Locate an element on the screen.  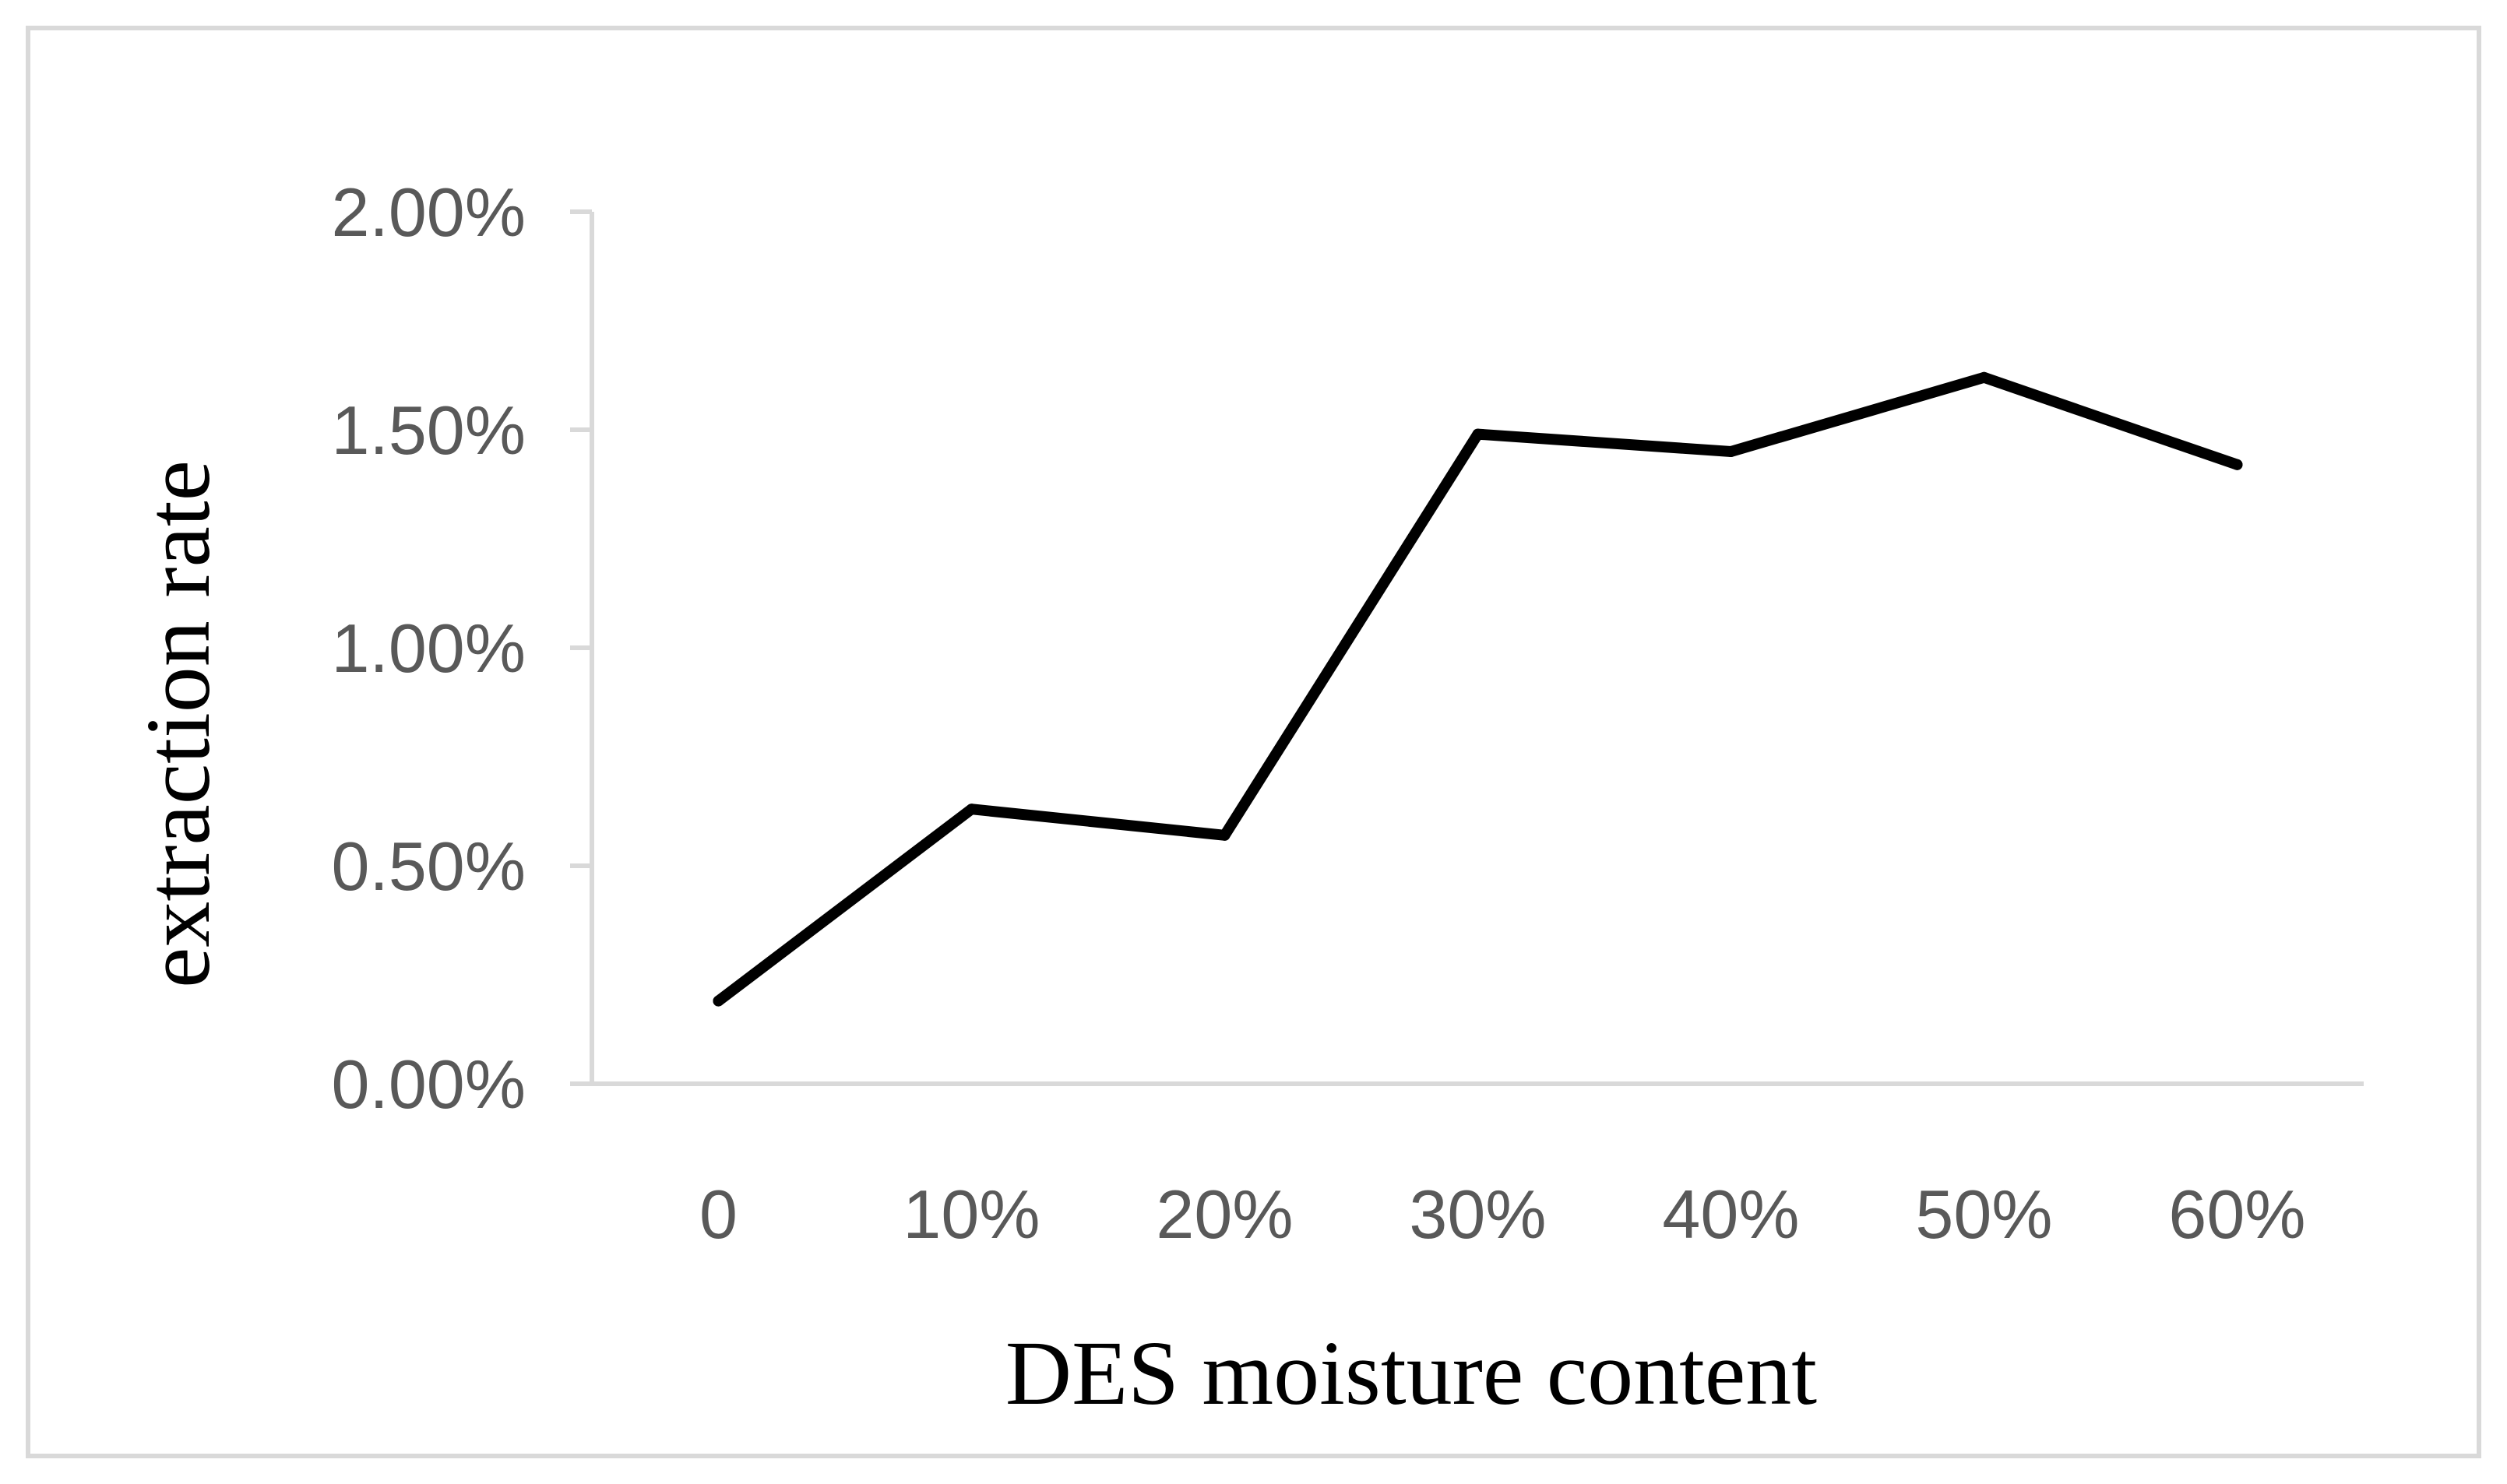
x-axis-title: DES moisture content is located at coordinates (1411, 1373).